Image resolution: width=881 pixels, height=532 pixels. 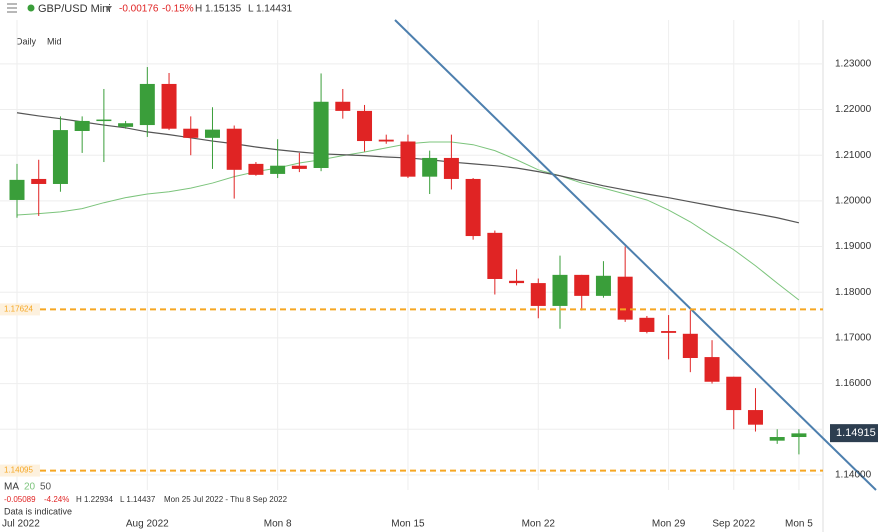 What do you see at coordinates (853, 246) in the screenshot?
I see `y-tick-label: 1.19000` at bounding box center [853, 246].